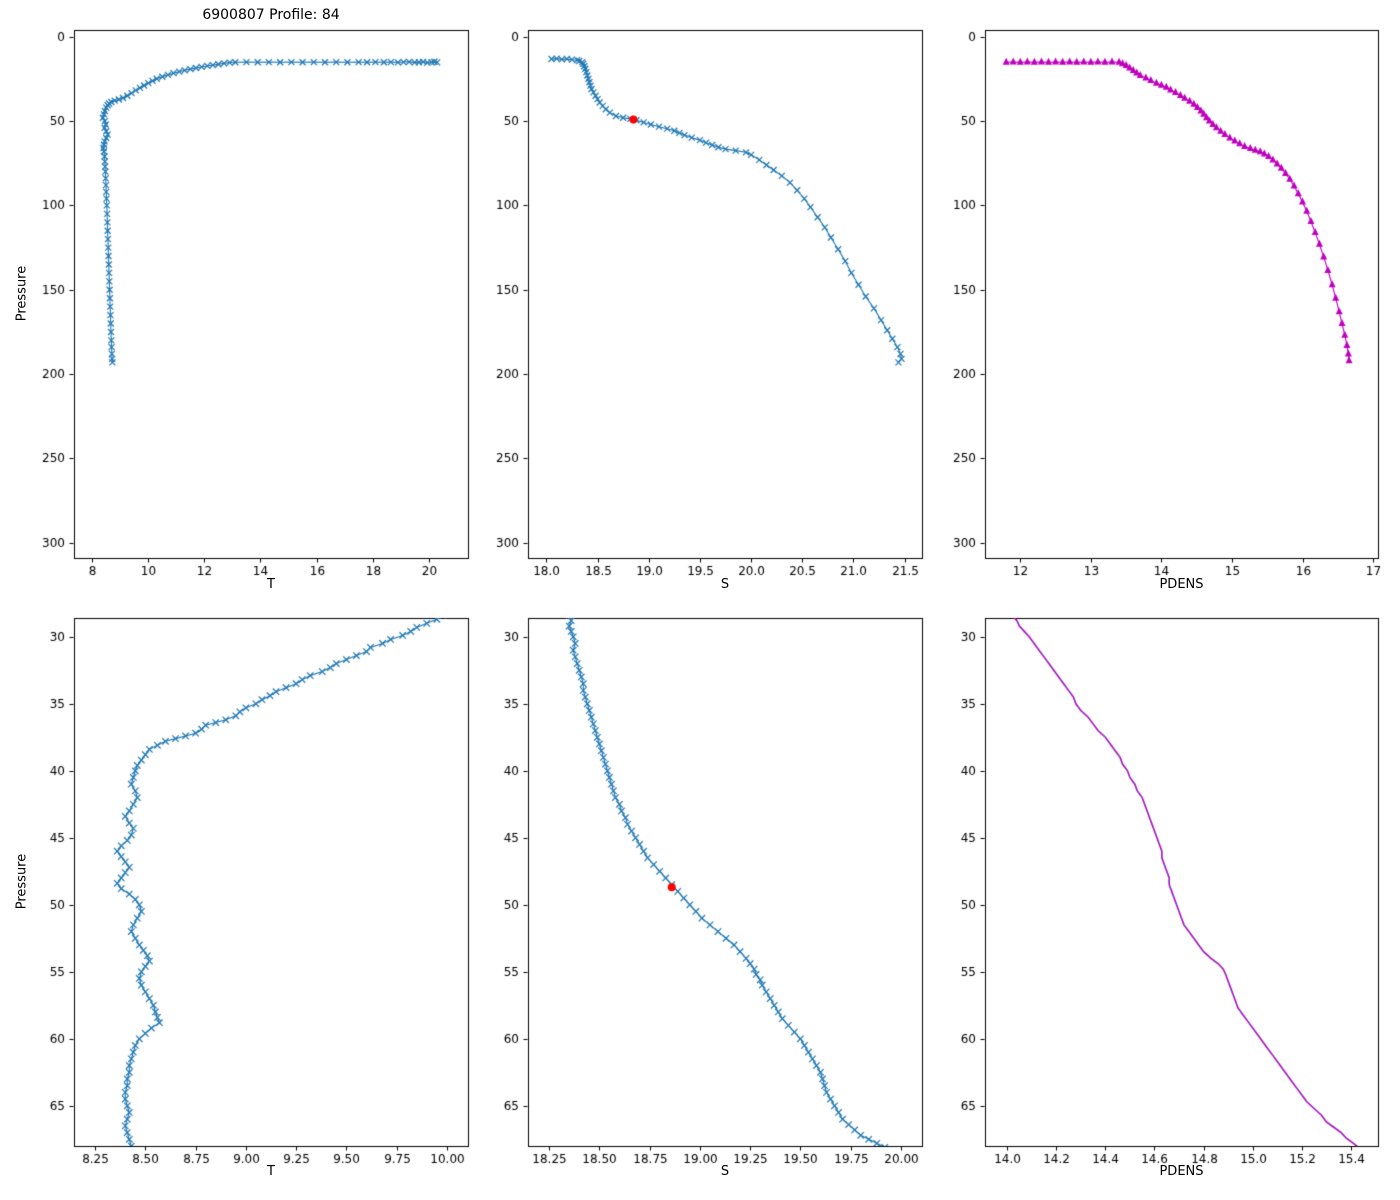 The image size is (1400, 1200). I want to click on xlabel-pdens-top: PDENS, so click(1181, 584).